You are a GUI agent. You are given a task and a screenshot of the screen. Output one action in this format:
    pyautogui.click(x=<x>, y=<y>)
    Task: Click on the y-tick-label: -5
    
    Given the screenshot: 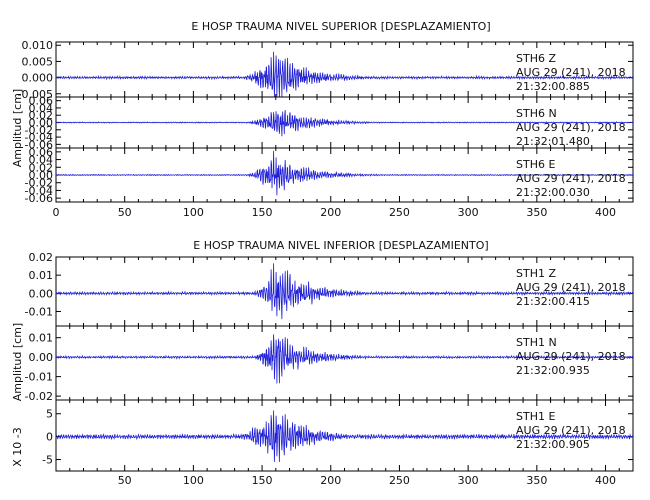 What is the action you would take?
    pyautogui.click(x=47, y=460)
    